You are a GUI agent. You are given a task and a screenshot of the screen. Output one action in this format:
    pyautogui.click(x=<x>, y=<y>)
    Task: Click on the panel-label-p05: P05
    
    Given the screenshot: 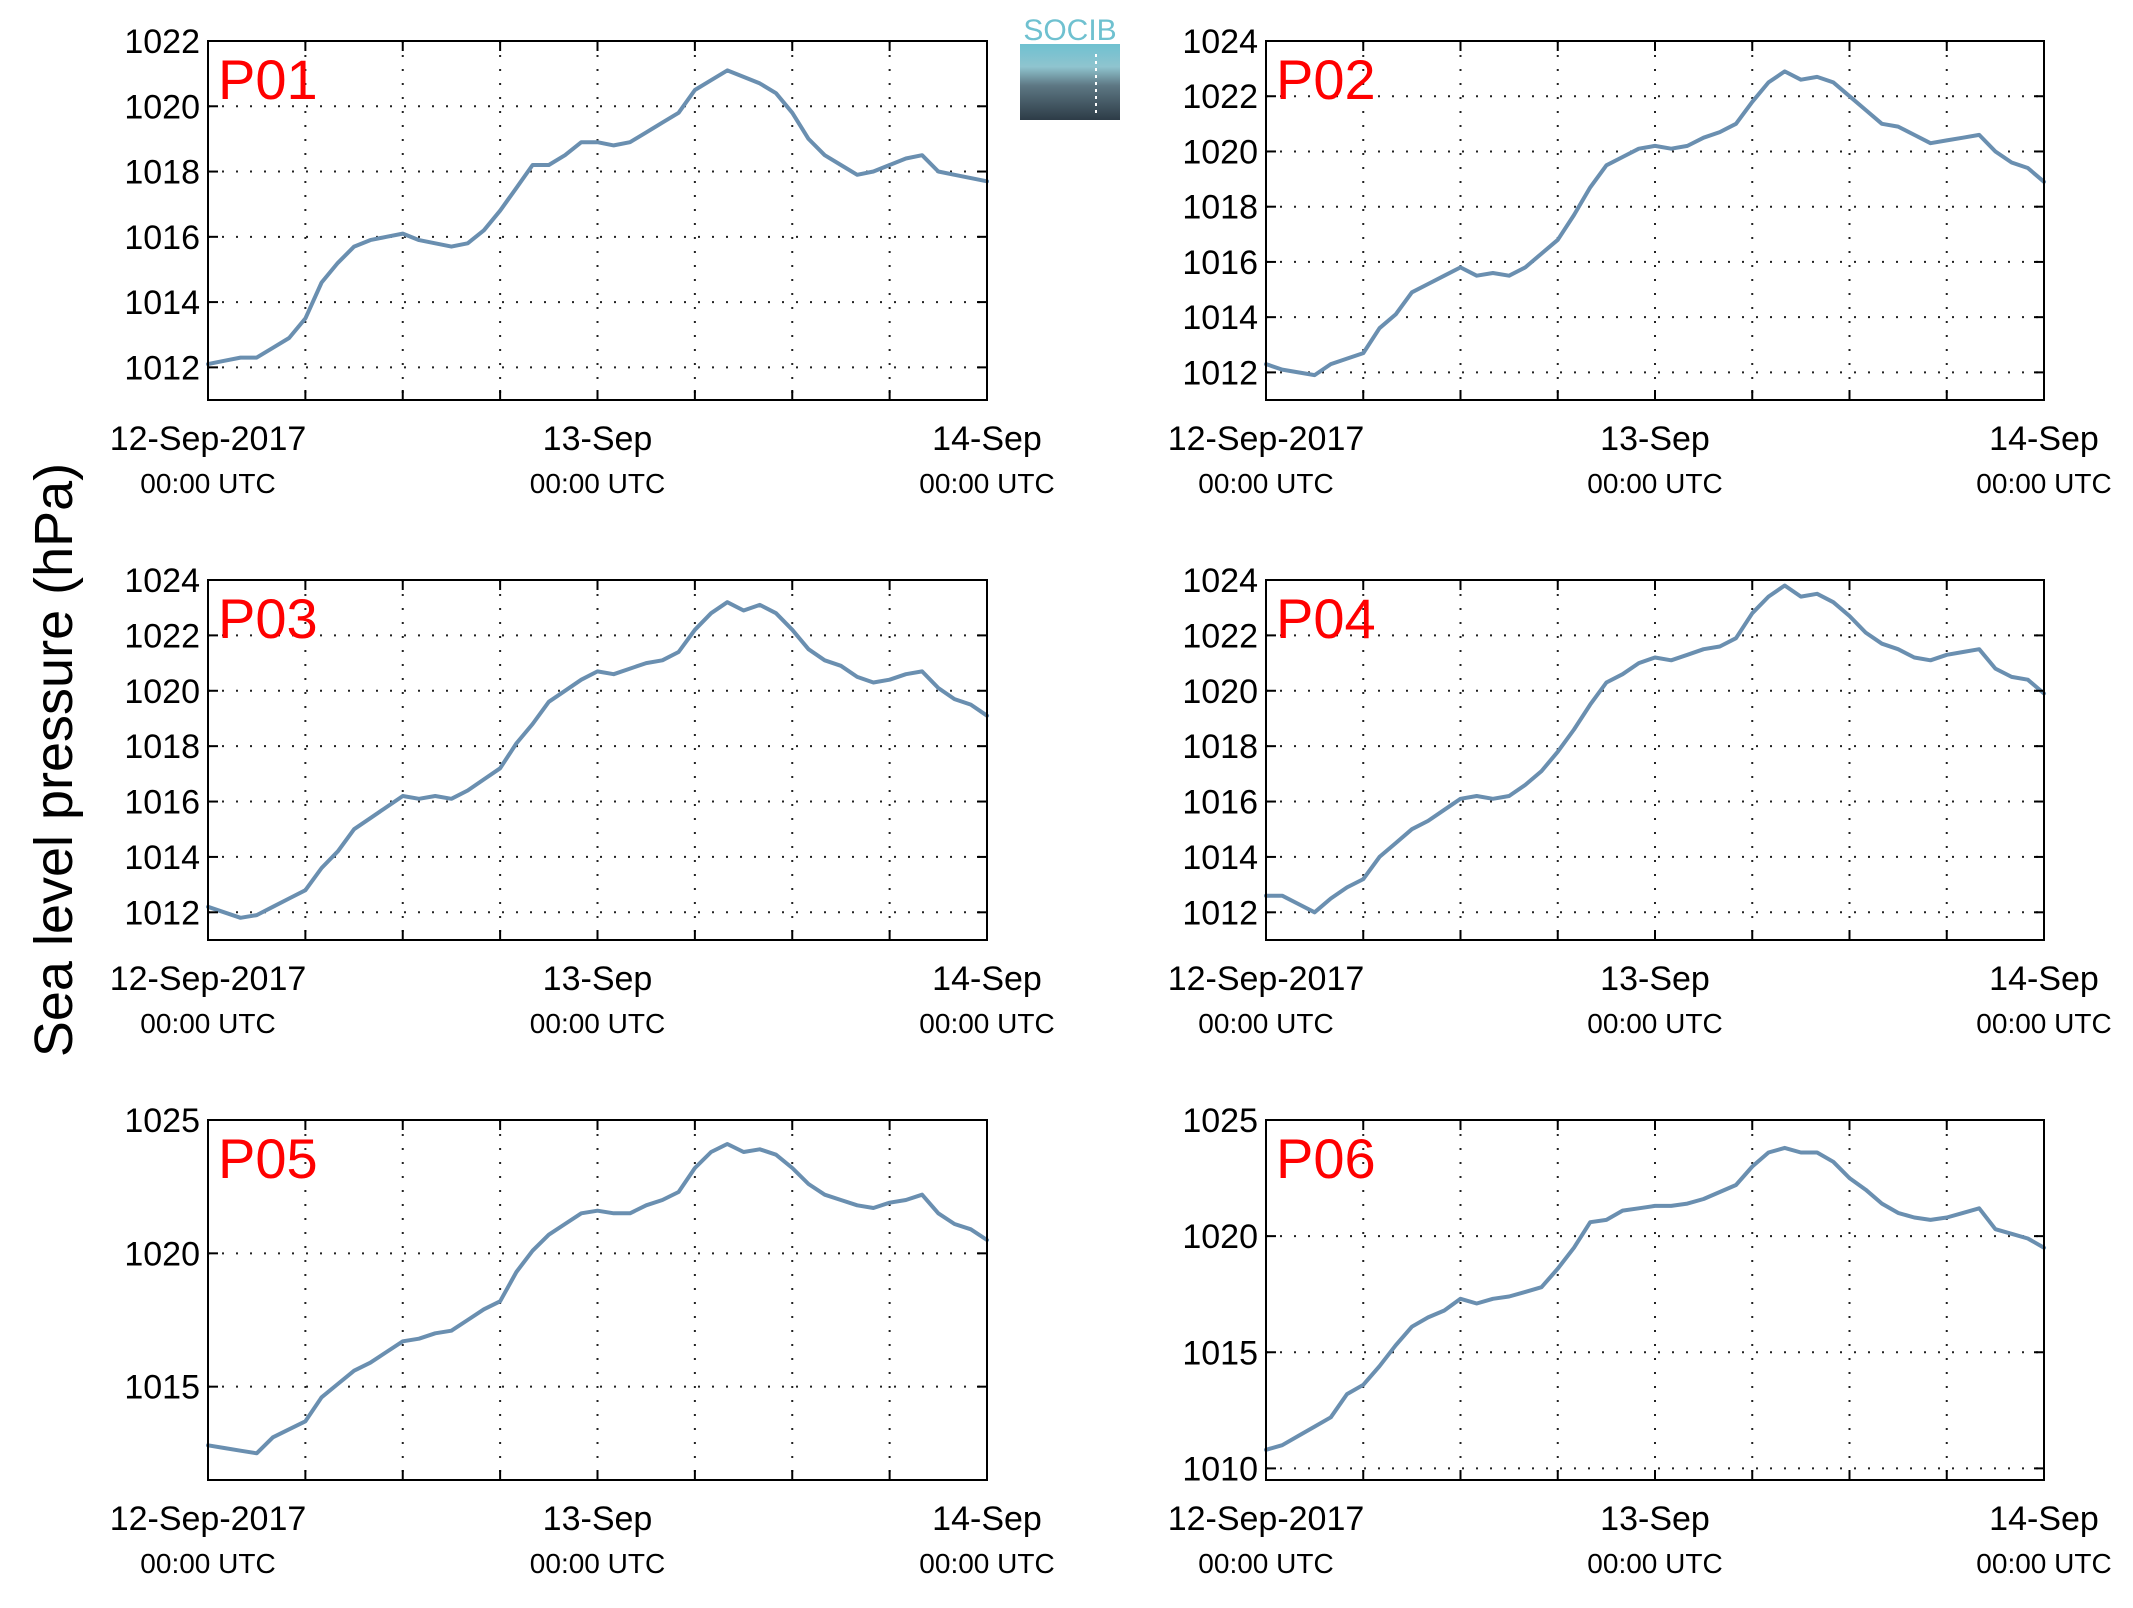 What is the action you would take?
    pyautogui.click(x=268, y=1158)
    